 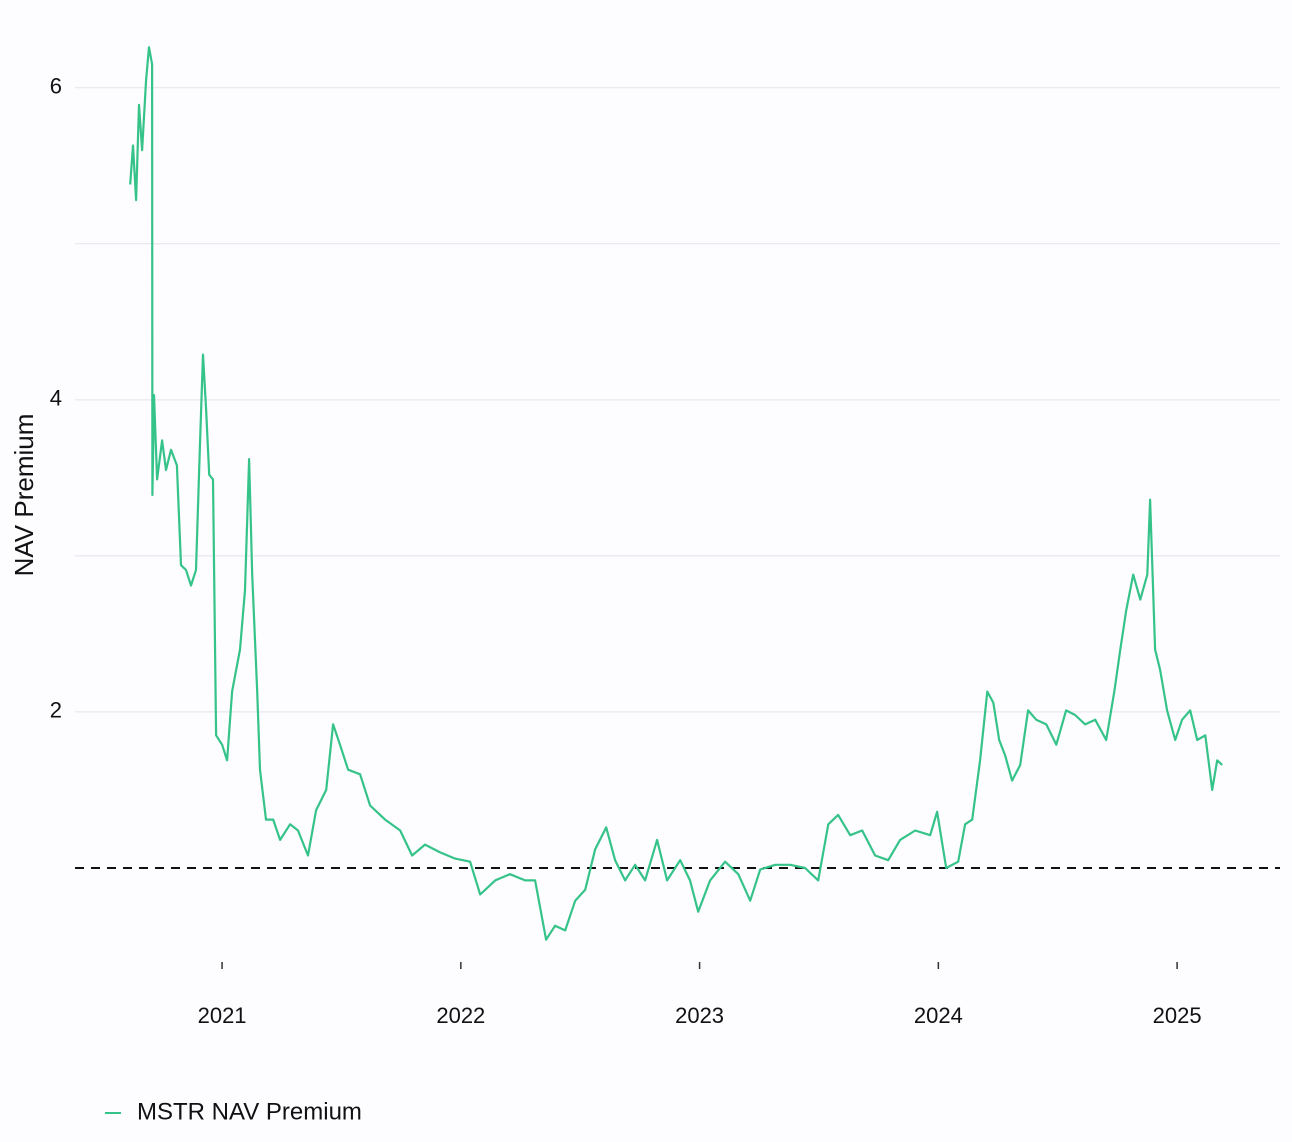 What do you see at coordinates (222, 1015) in the screenshot?
I see `x-tick-label: 2021` at bounding box center [222, 1015].